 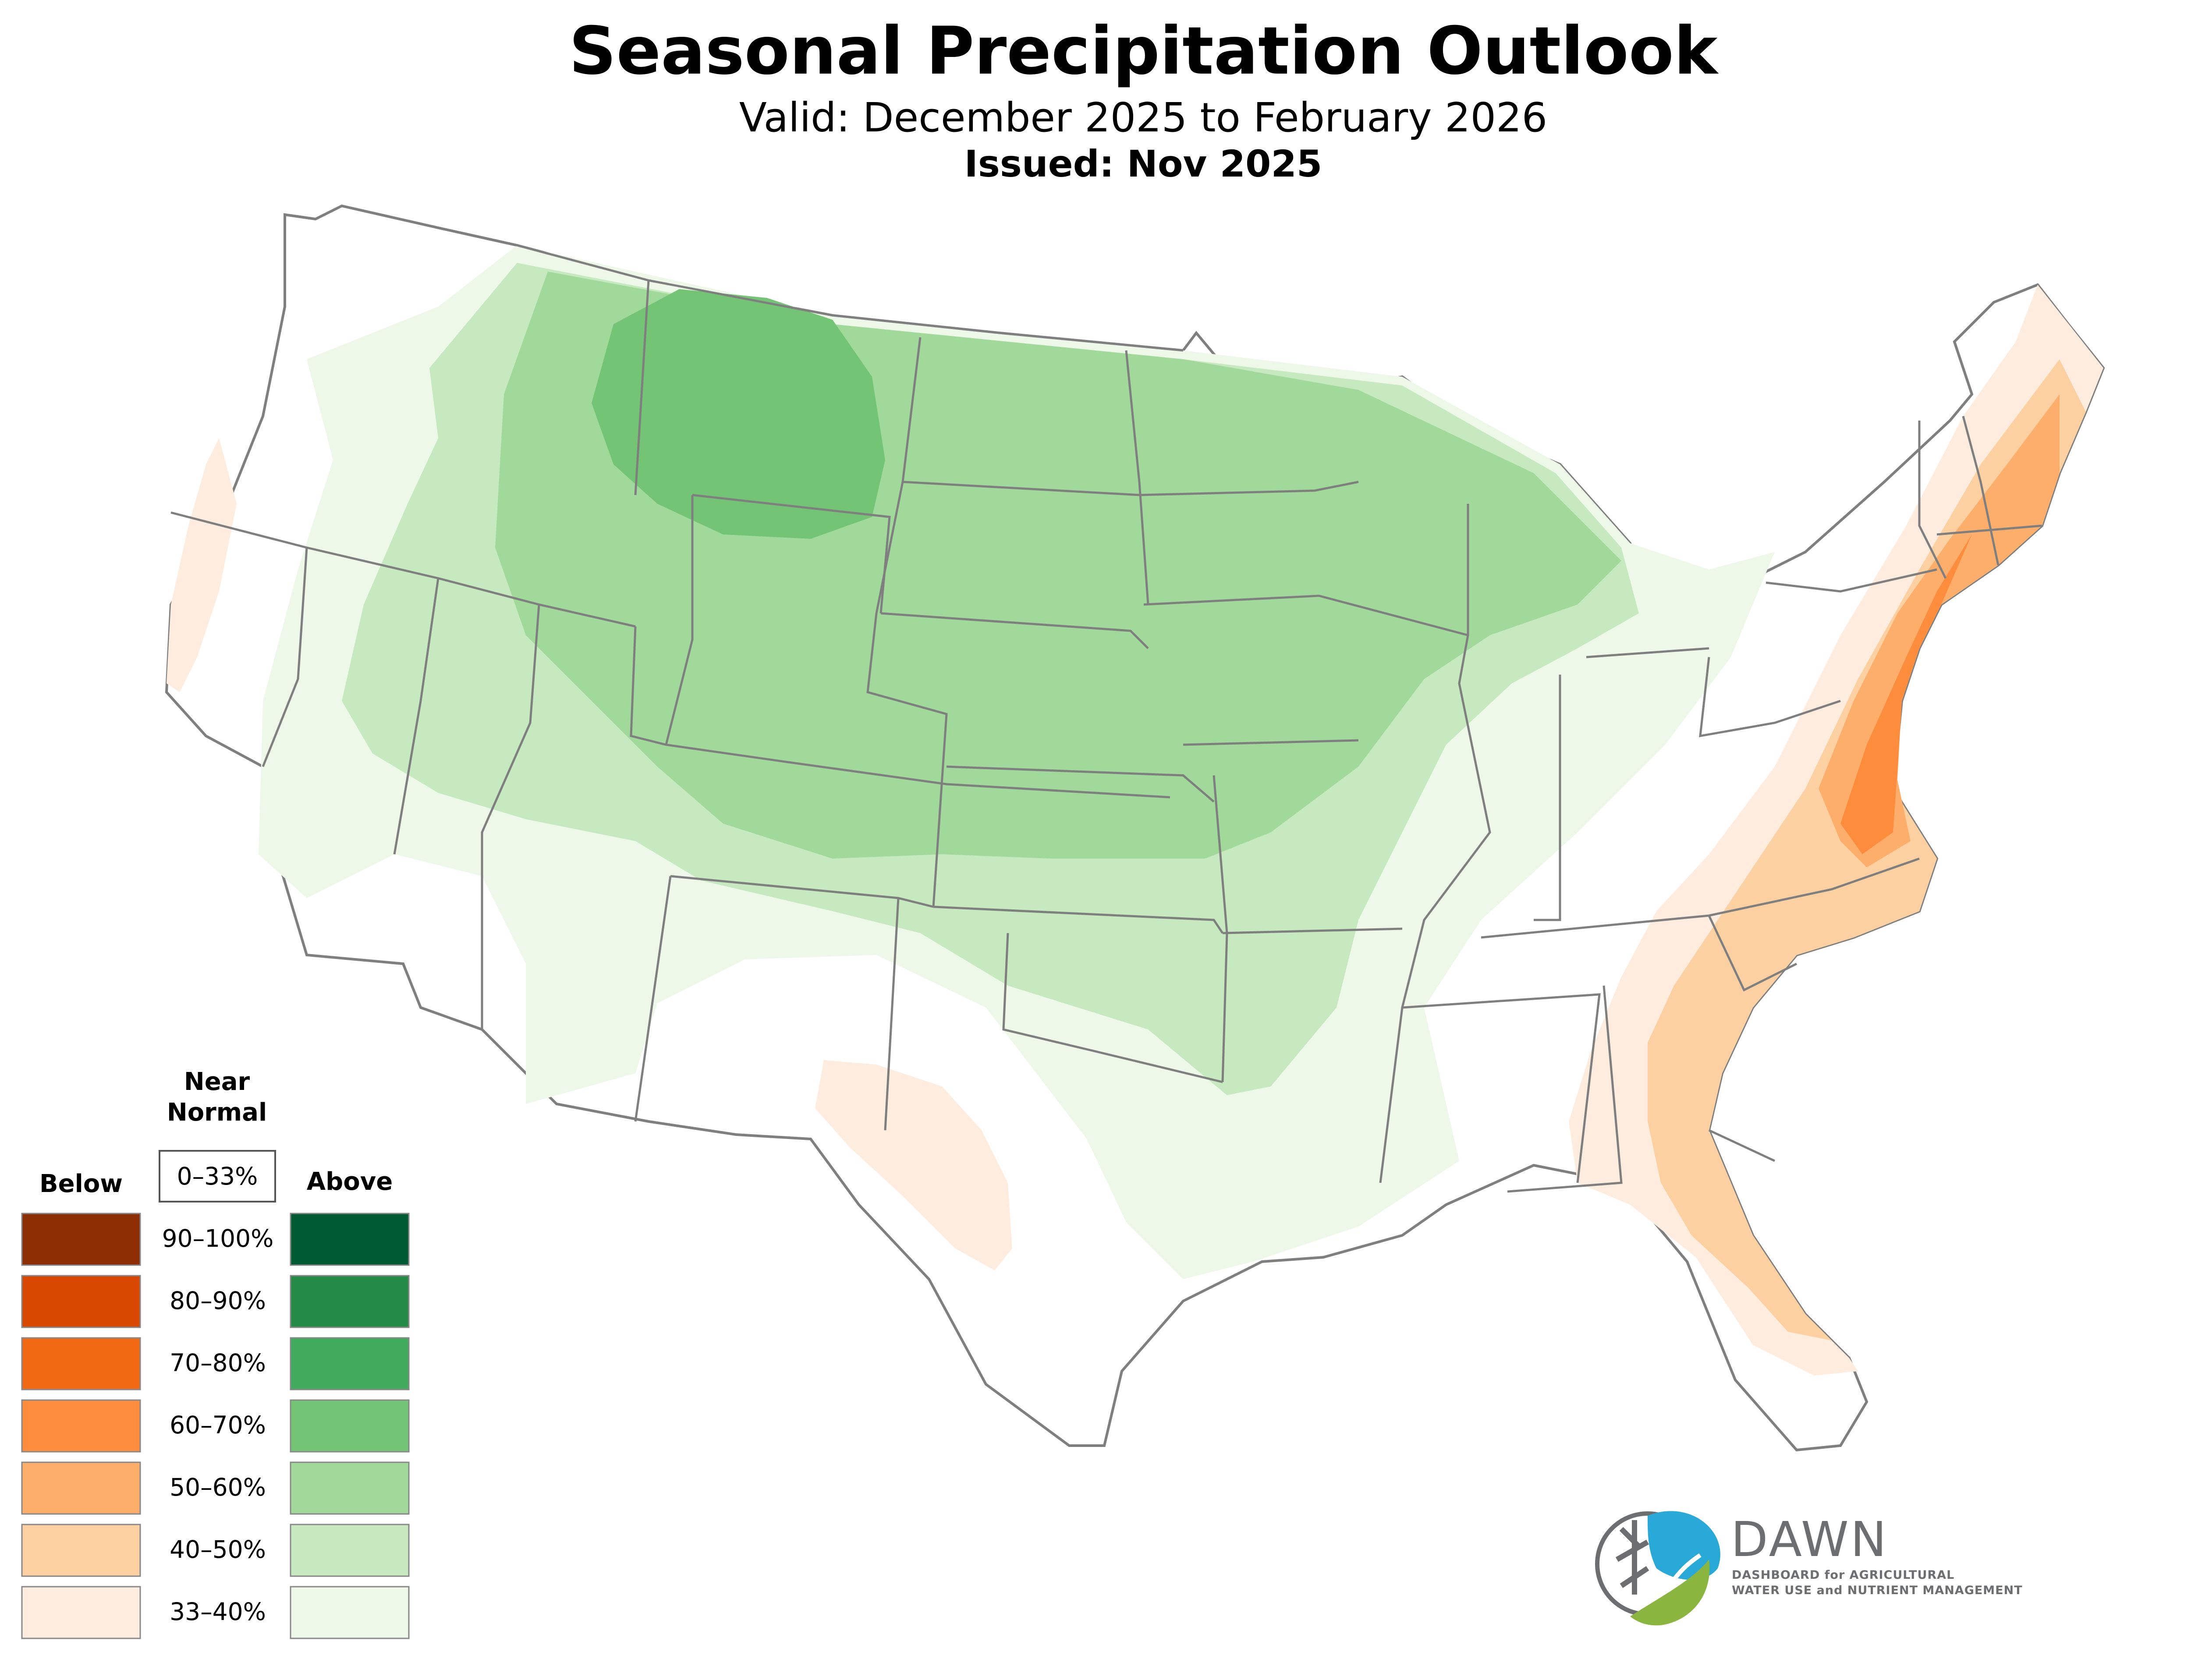 I want to click on below-60-70-east-region, so click(x=1906, y=694).